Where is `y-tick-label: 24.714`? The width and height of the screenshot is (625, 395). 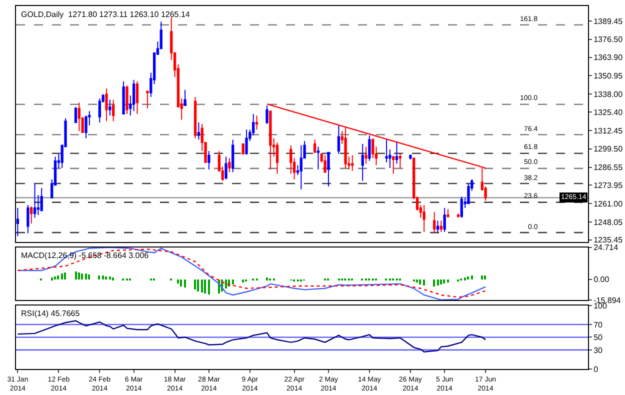 y-tick-label: 24.714 is located at coordinates (606, 247).